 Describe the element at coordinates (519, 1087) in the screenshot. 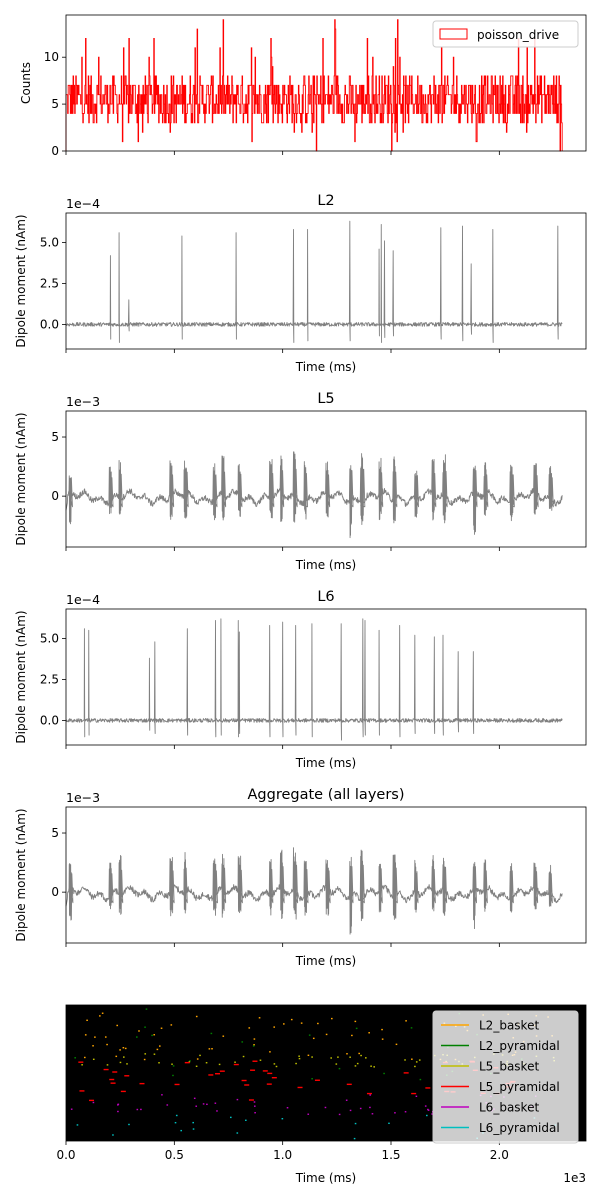

I see `legend-label-L5_pyramidal: L5_pyramidal` at that location.